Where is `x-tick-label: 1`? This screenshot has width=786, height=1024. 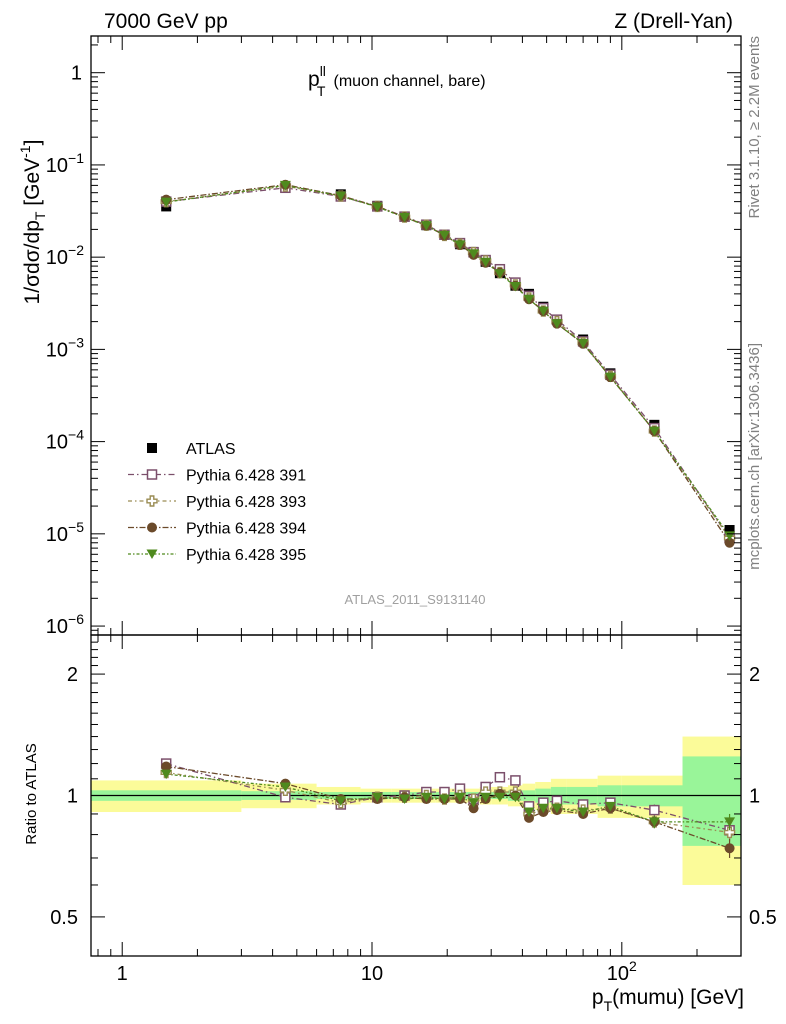
x-tick-label: 1 is located at coordinates (122, 974).